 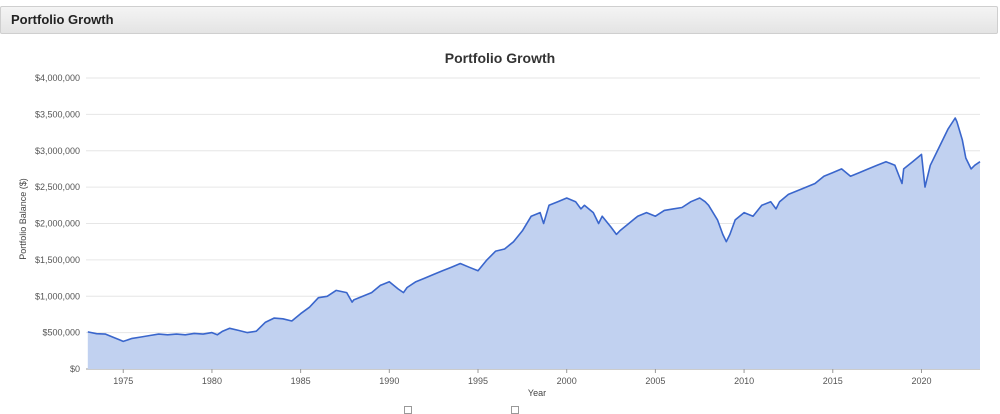 What do you see at coordinates (500, 58) in the screenshot?
I see `chart-title: Portfolio Growth` at bounding box center [500, 58].